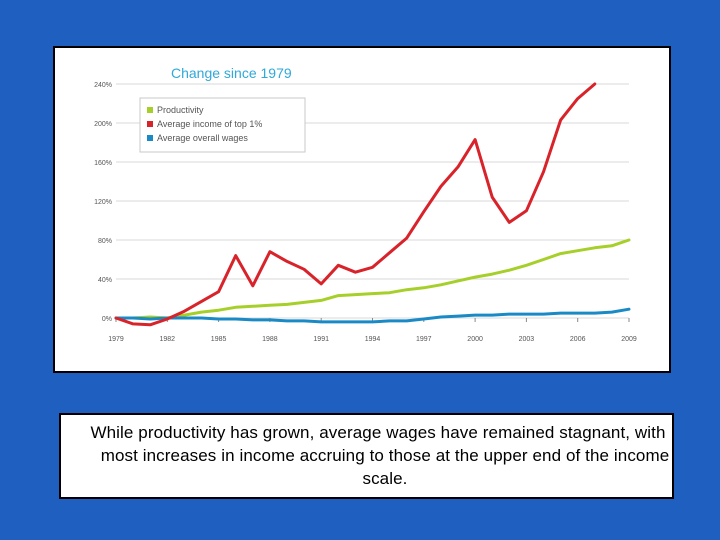 The width and height of the screenshot is (720, 540). Describe the element at coordinates (321, 339) in the screenshot. I see `x-tick-label: 1991` at that location.